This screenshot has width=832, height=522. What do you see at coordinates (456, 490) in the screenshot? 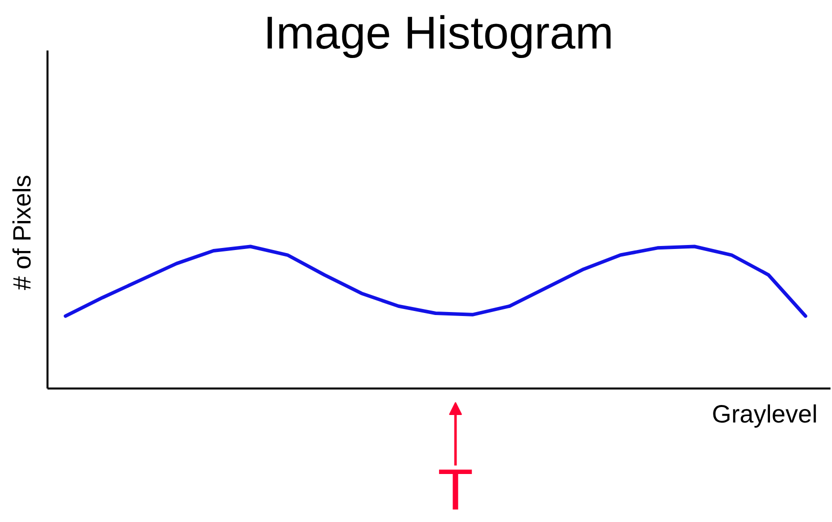
I see `text: T` at bounding box center [456, 490].